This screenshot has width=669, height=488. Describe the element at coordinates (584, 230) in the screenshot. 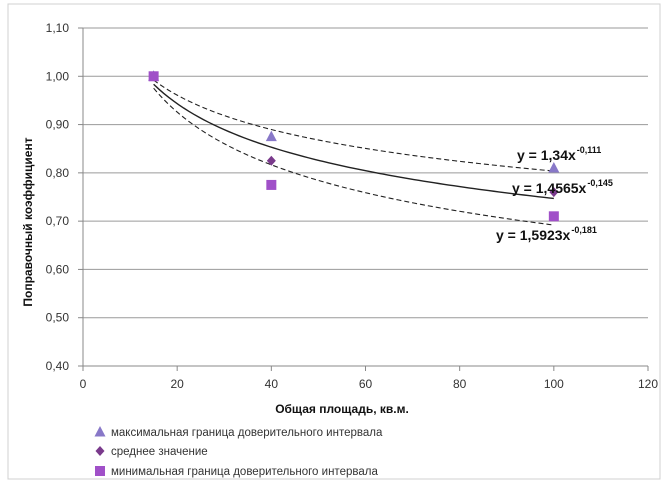

I see `trendline-exponent: -0,181` at that location.